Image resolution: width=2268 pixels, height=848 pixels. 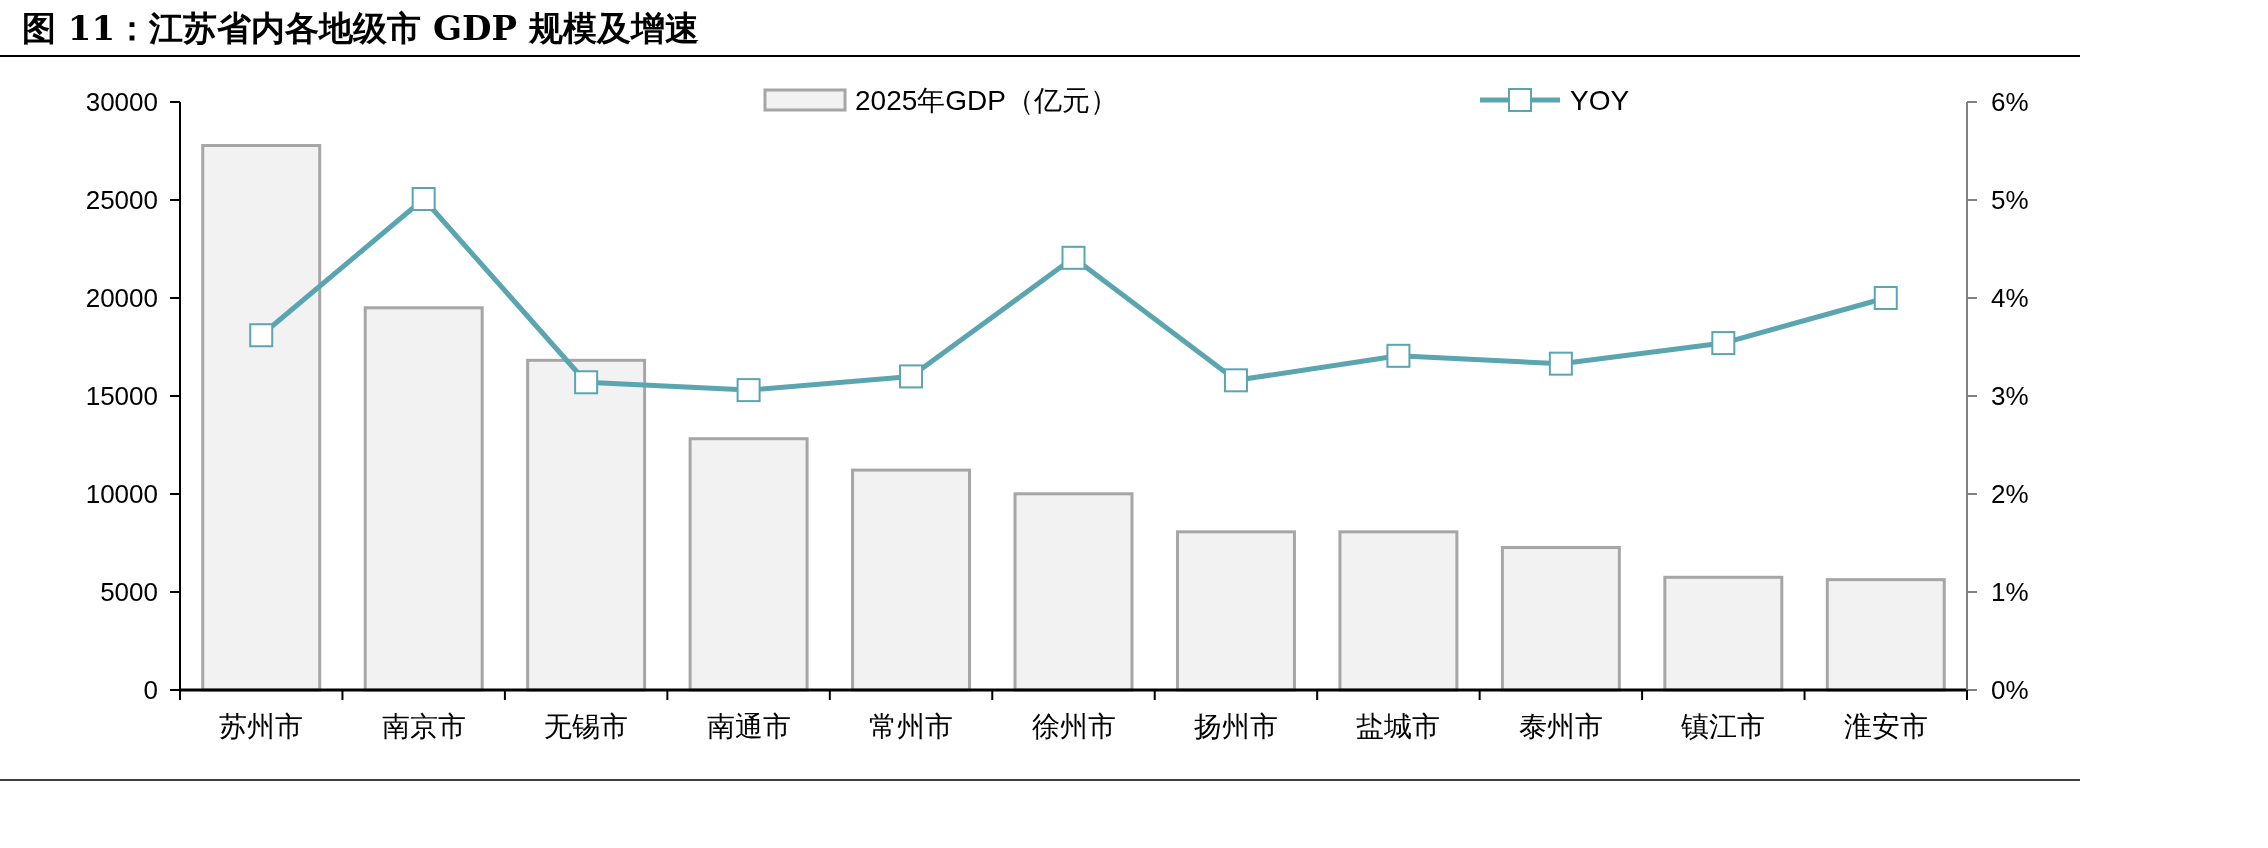 What do you see at coordinates (1398, 726) in the screenshot?
I see `x-tick-label: 盐城市` at bounding box center [1398, 726].